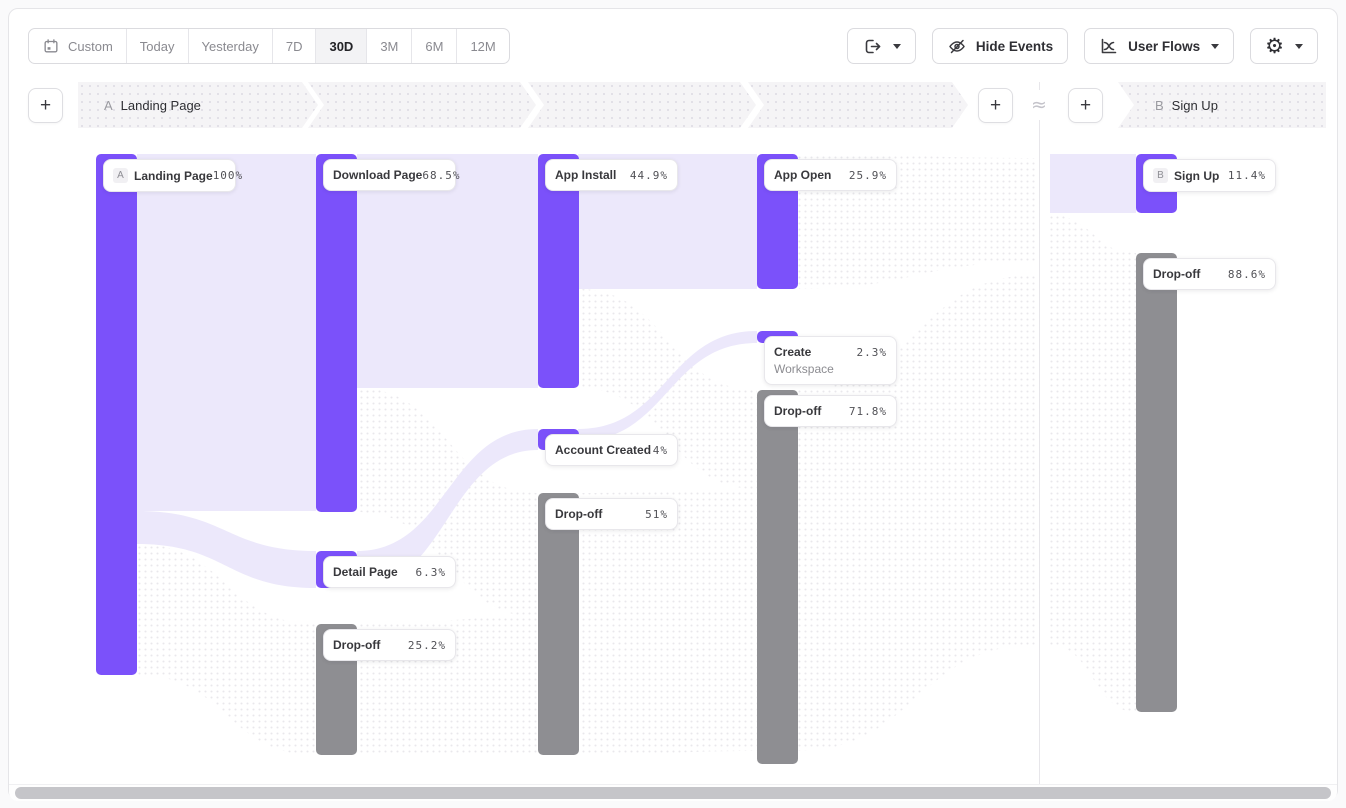 This screenshot has height=808, width=1346. What do you see at coordinates (804, 369) in the screenshot?
I see `node-name-line2: Workspace` at bounding box center [804, 369].